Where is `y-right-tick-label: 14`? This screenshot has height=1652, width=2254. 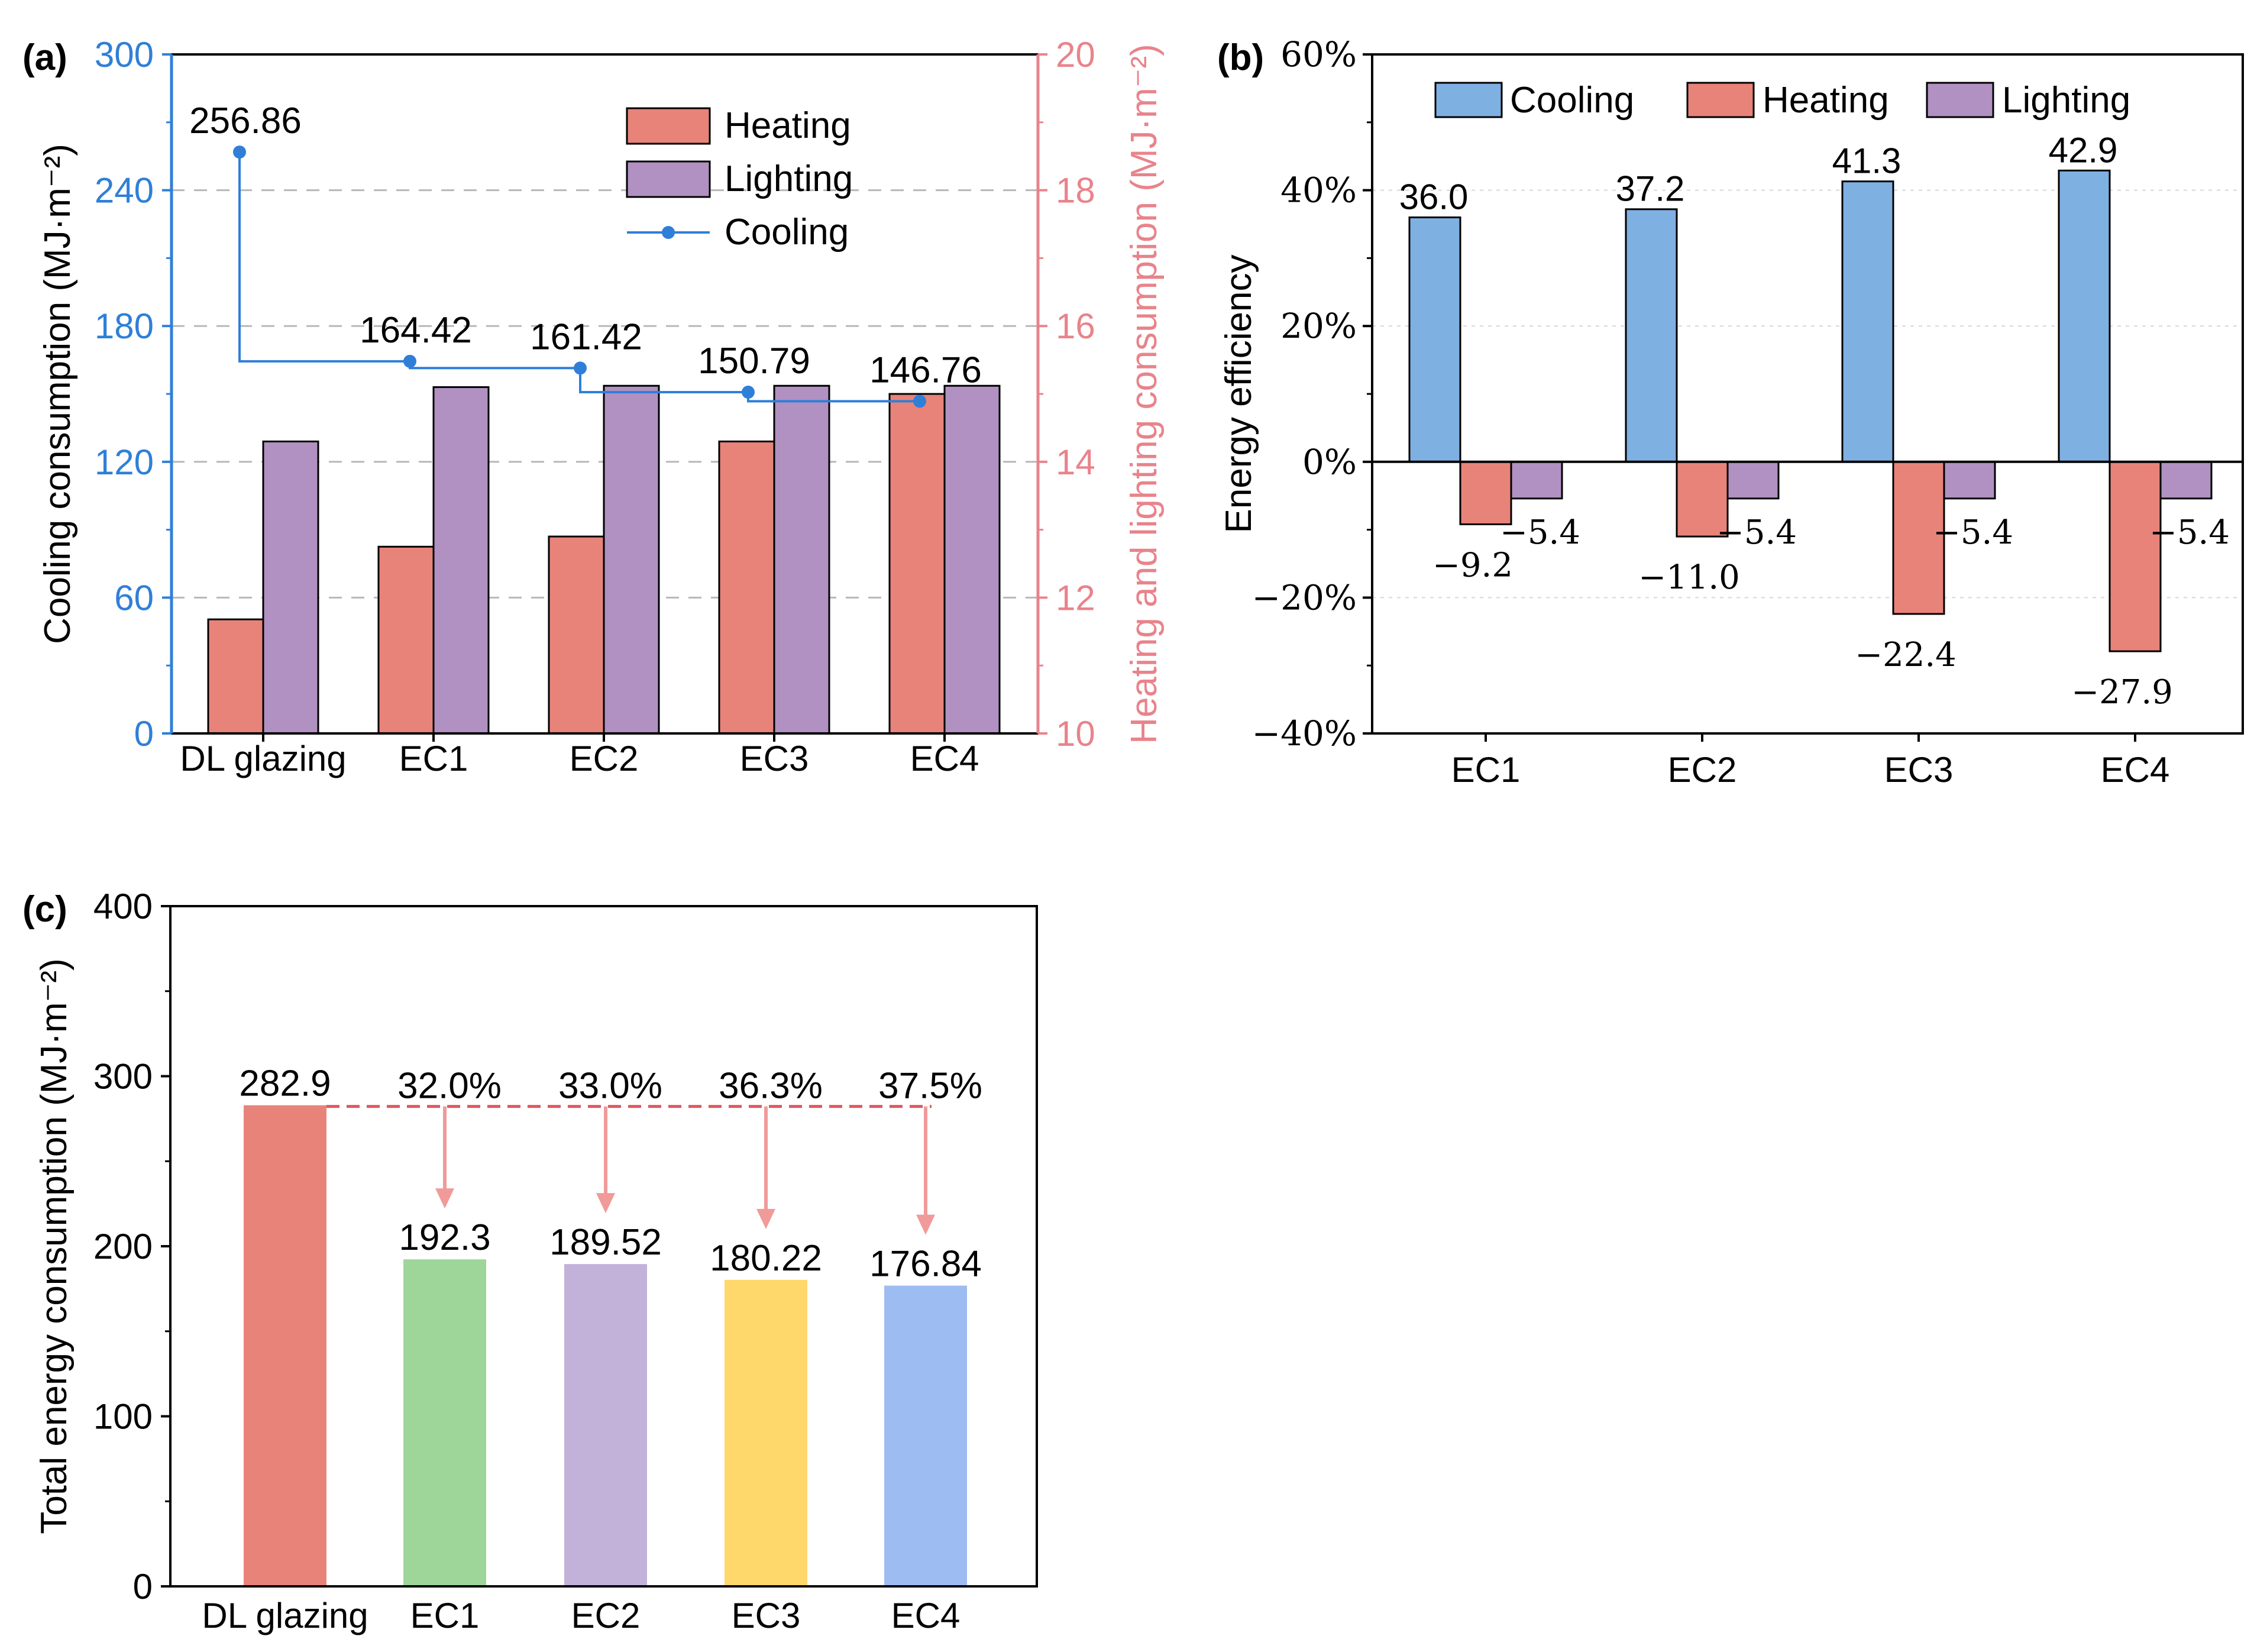
y-right-tick-label: 14 is located at coordinates (1075, 462).